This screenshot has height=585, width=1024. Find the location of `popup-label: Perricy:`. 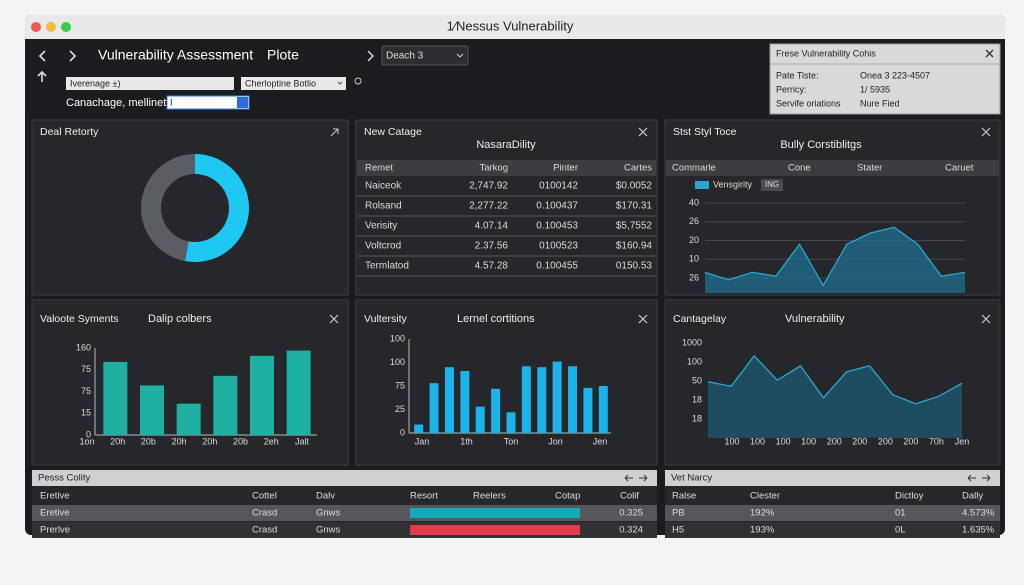

popup-label: Perricy: is located at coordinates (791, 89).